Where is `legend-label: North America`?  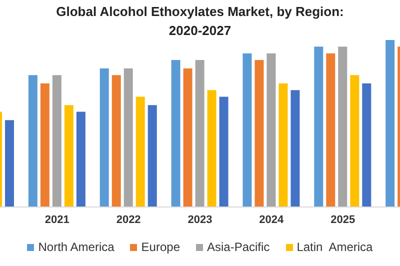 legend-label: North America is located at coordinates (75, 247).